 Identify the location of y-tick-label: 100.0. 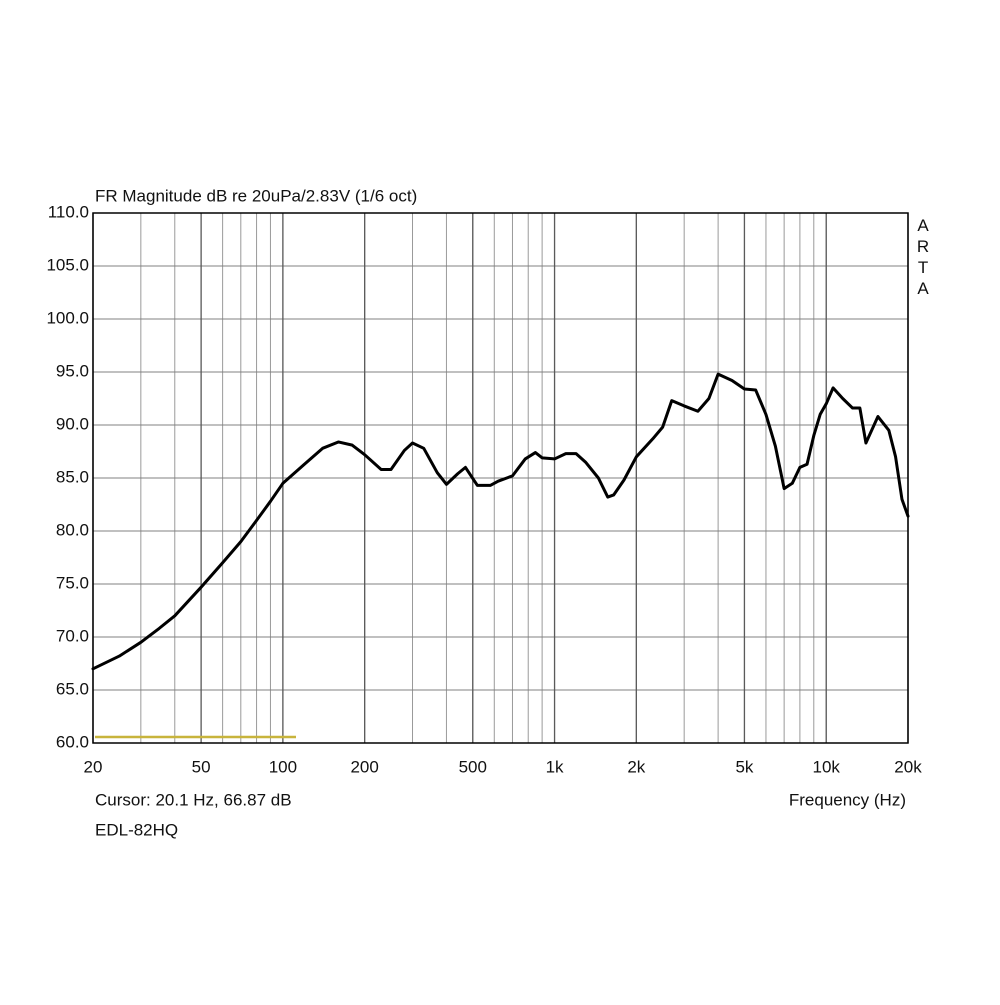
(67, 317).